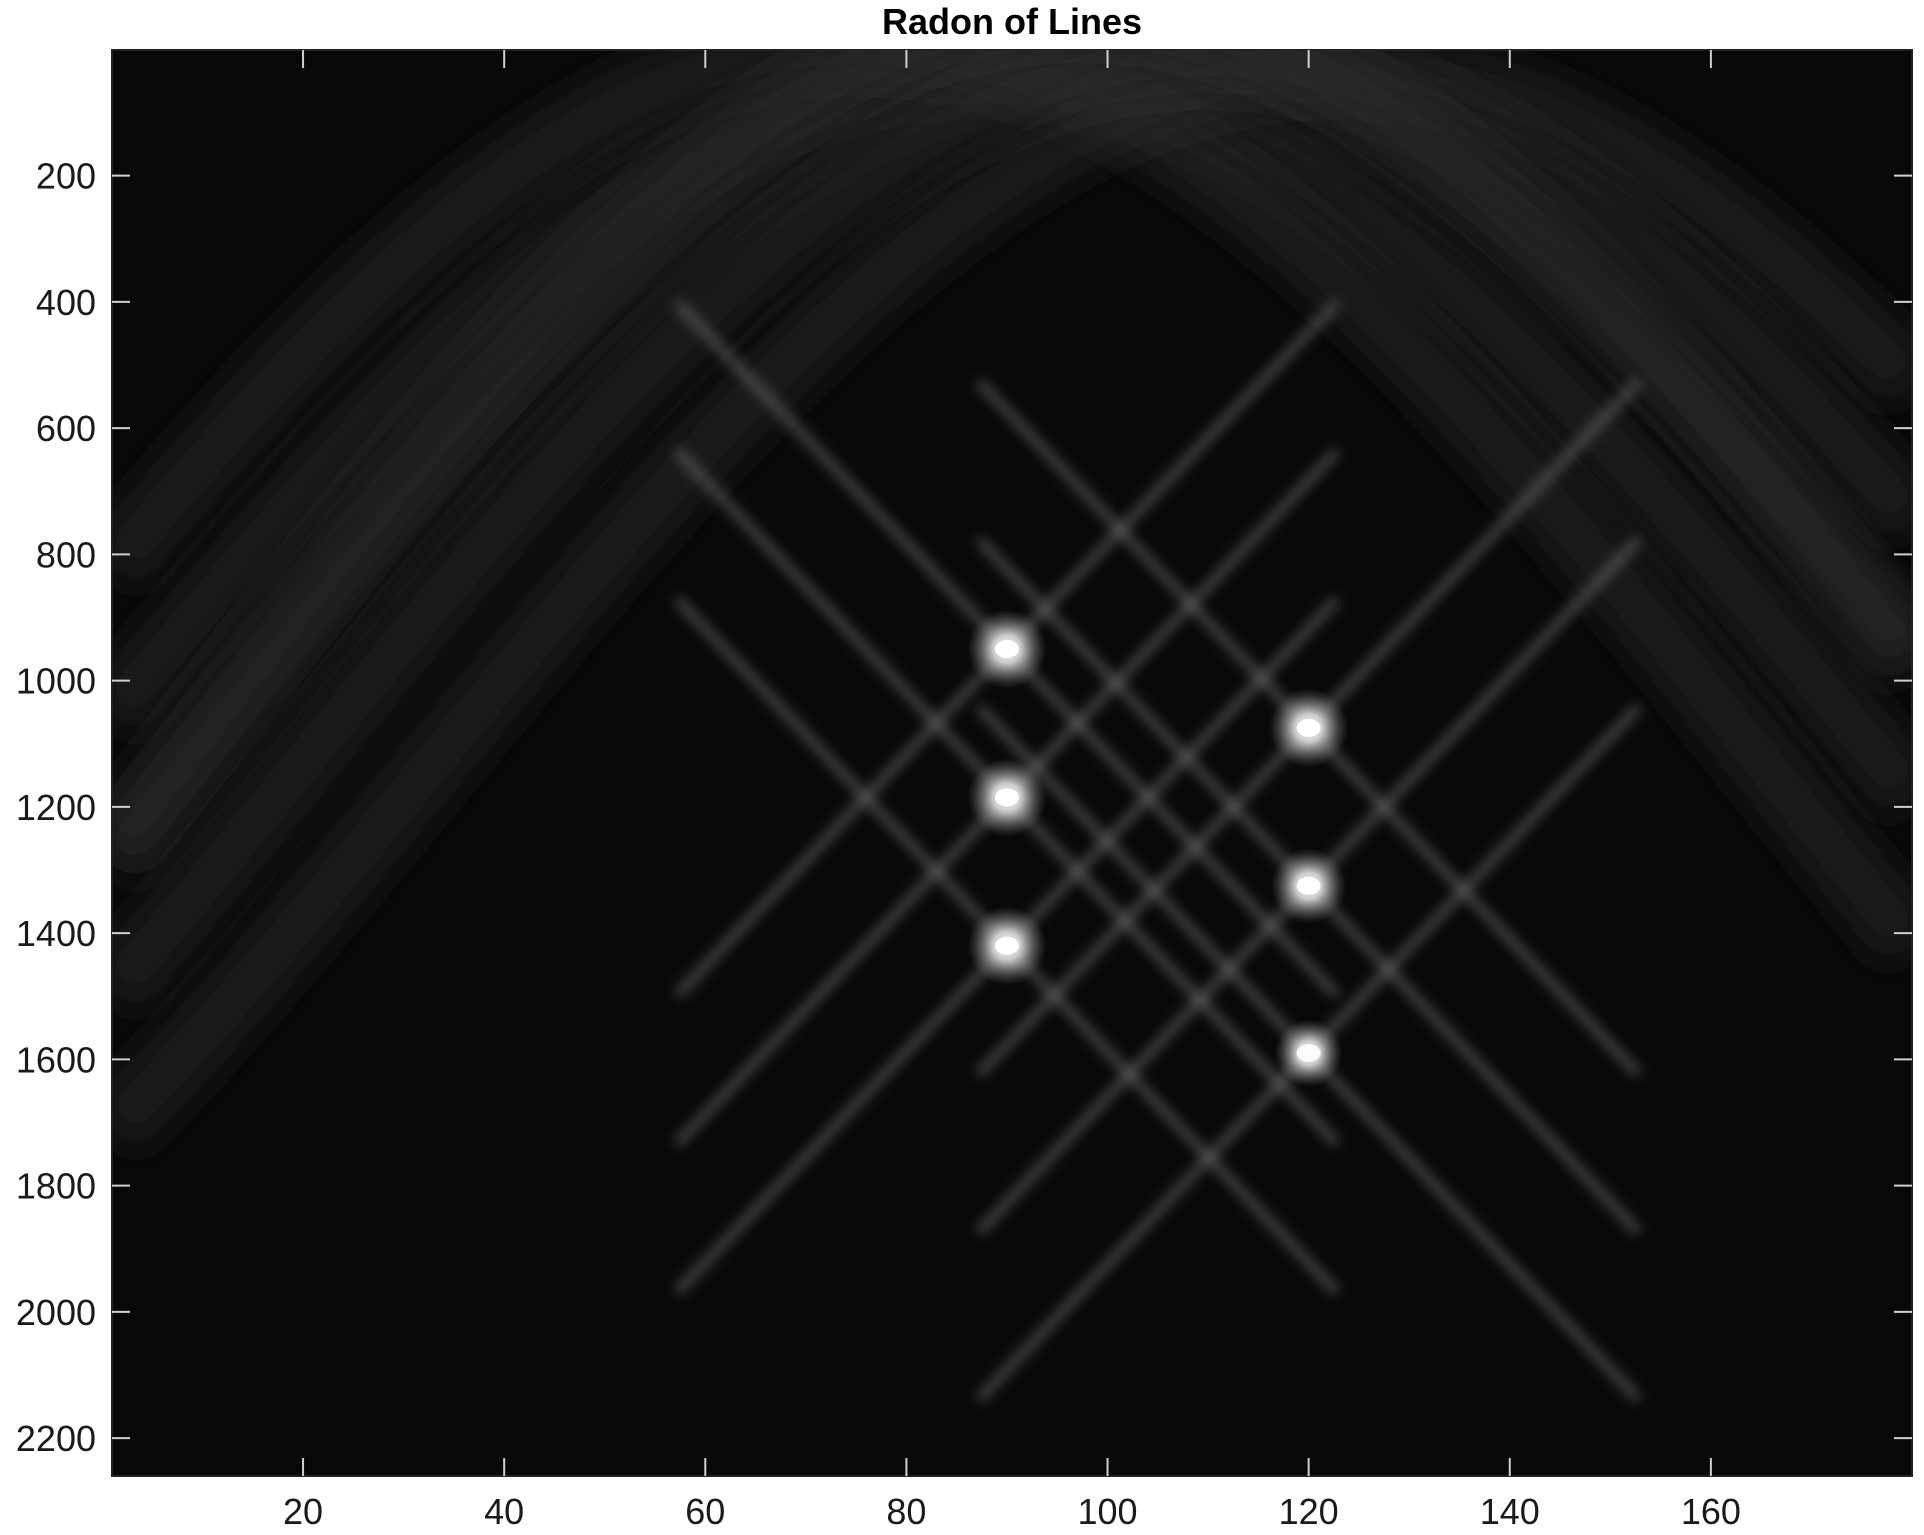 The height and width of the screenshot is (1535, 1924). I want to click on x-tick-label: 100, so click(1107, 1511).